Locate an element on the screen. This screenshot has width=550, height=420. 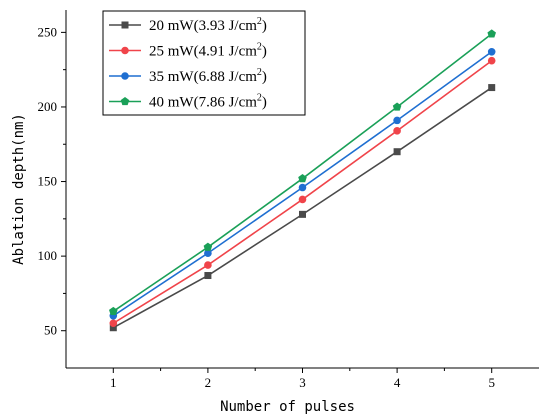
legend-box is located at coordinates (204, 63).